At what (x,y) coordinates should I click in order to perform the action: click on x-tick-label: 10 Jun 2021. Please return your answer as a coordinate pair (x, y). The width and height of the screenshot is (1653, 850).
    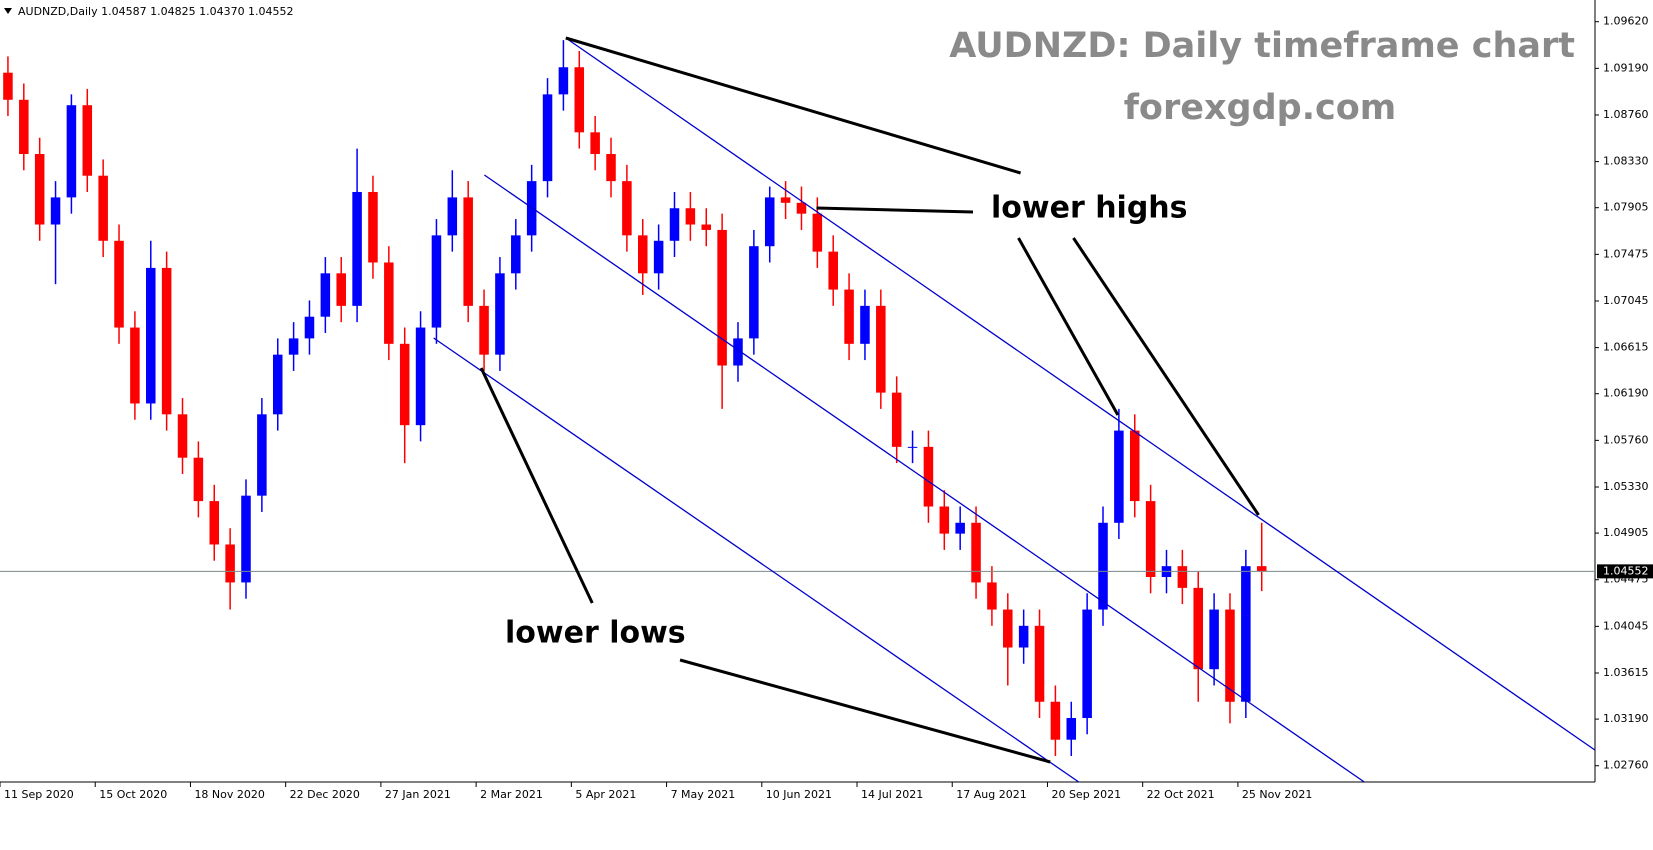
    Looking at the image, I should click on (799, 794).